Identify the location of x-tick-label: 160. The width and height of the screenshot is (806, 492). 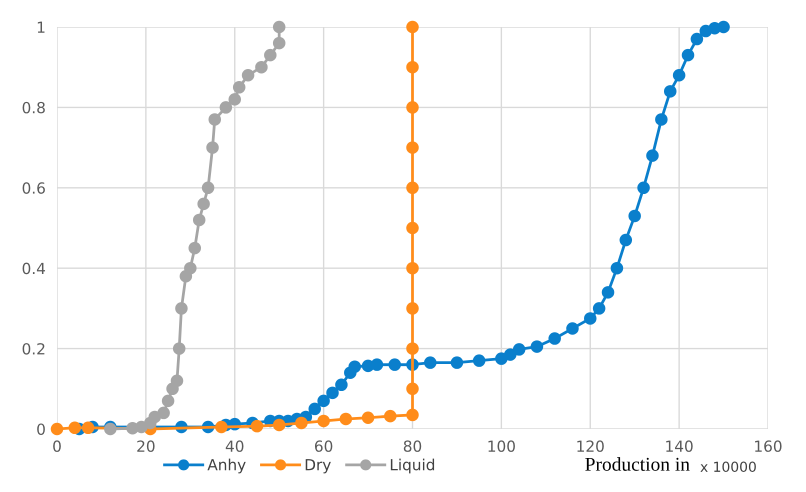
(768, 446).